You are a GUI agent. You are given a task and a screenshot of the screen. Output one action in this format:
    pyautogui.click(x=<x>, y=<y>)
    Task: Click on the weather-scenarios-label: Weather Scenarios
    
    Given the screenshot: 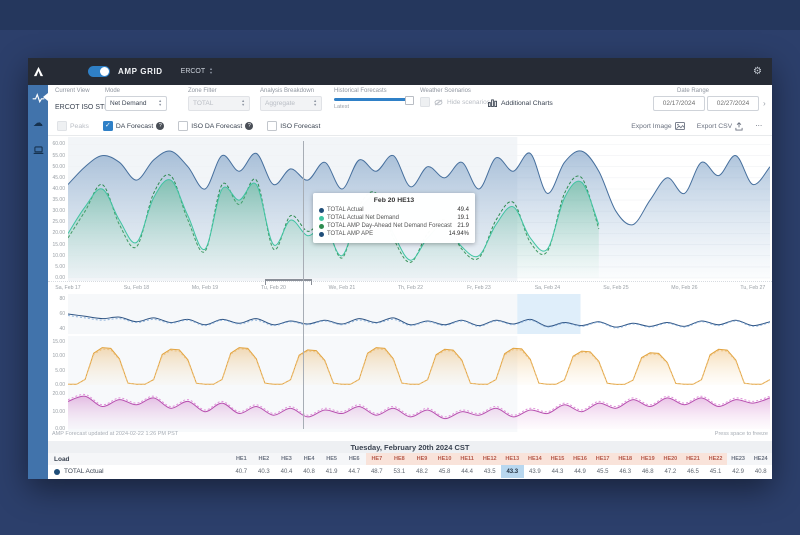 What is the action you would take?
    pyautogui.click(x=445, y=91)
    